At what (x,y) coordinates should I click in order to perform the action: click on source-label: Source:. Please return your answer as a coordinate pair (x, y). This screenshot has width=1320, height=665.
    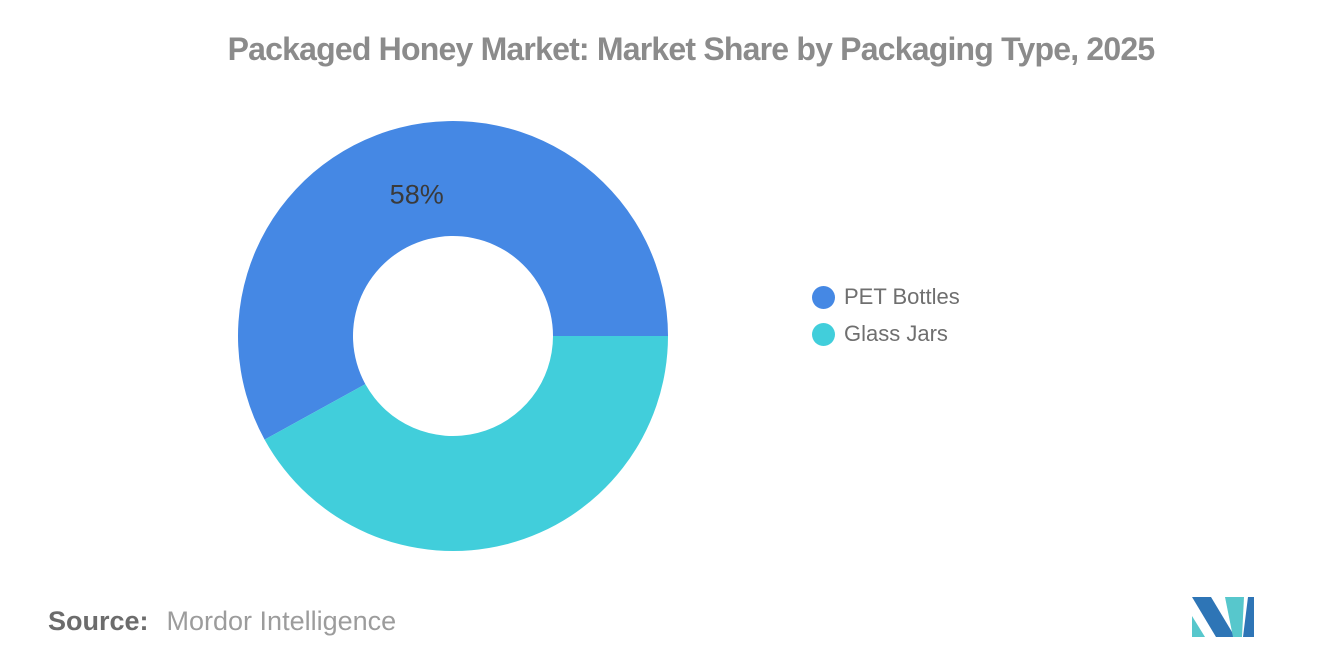
    Looking at the image, I should click on (98, 621).